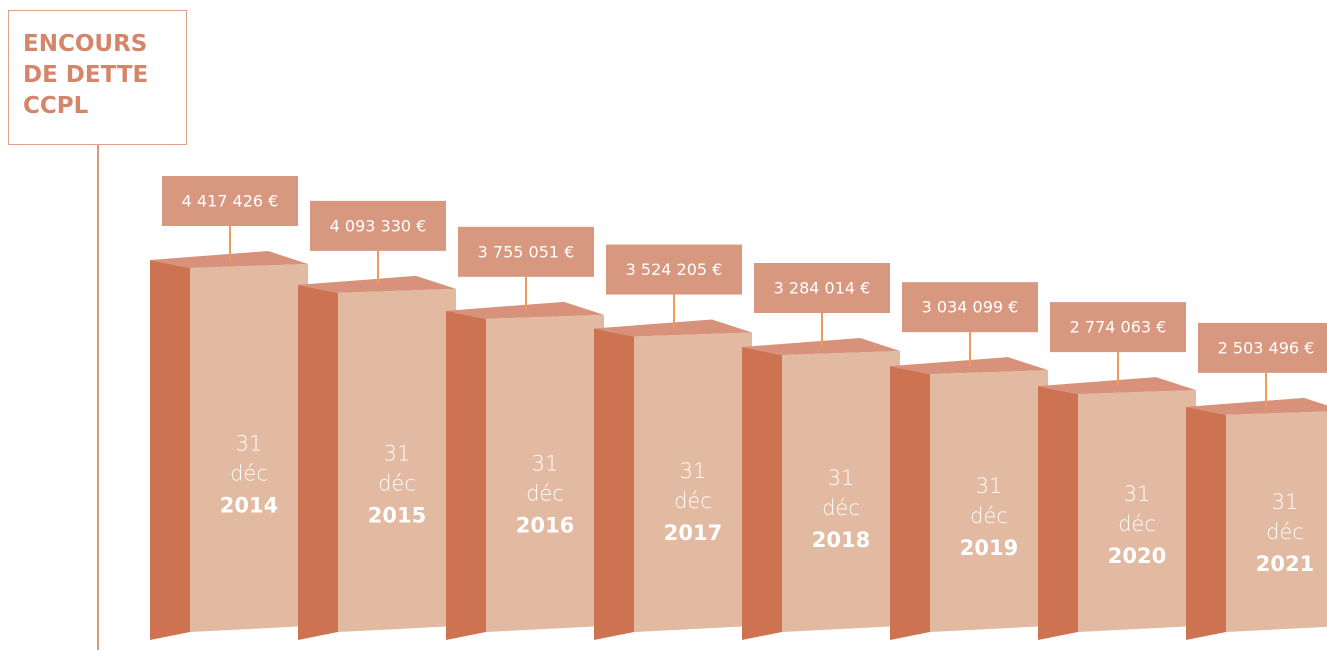  I want to click on value-label: 3 284 014 €, so click(822, 287).